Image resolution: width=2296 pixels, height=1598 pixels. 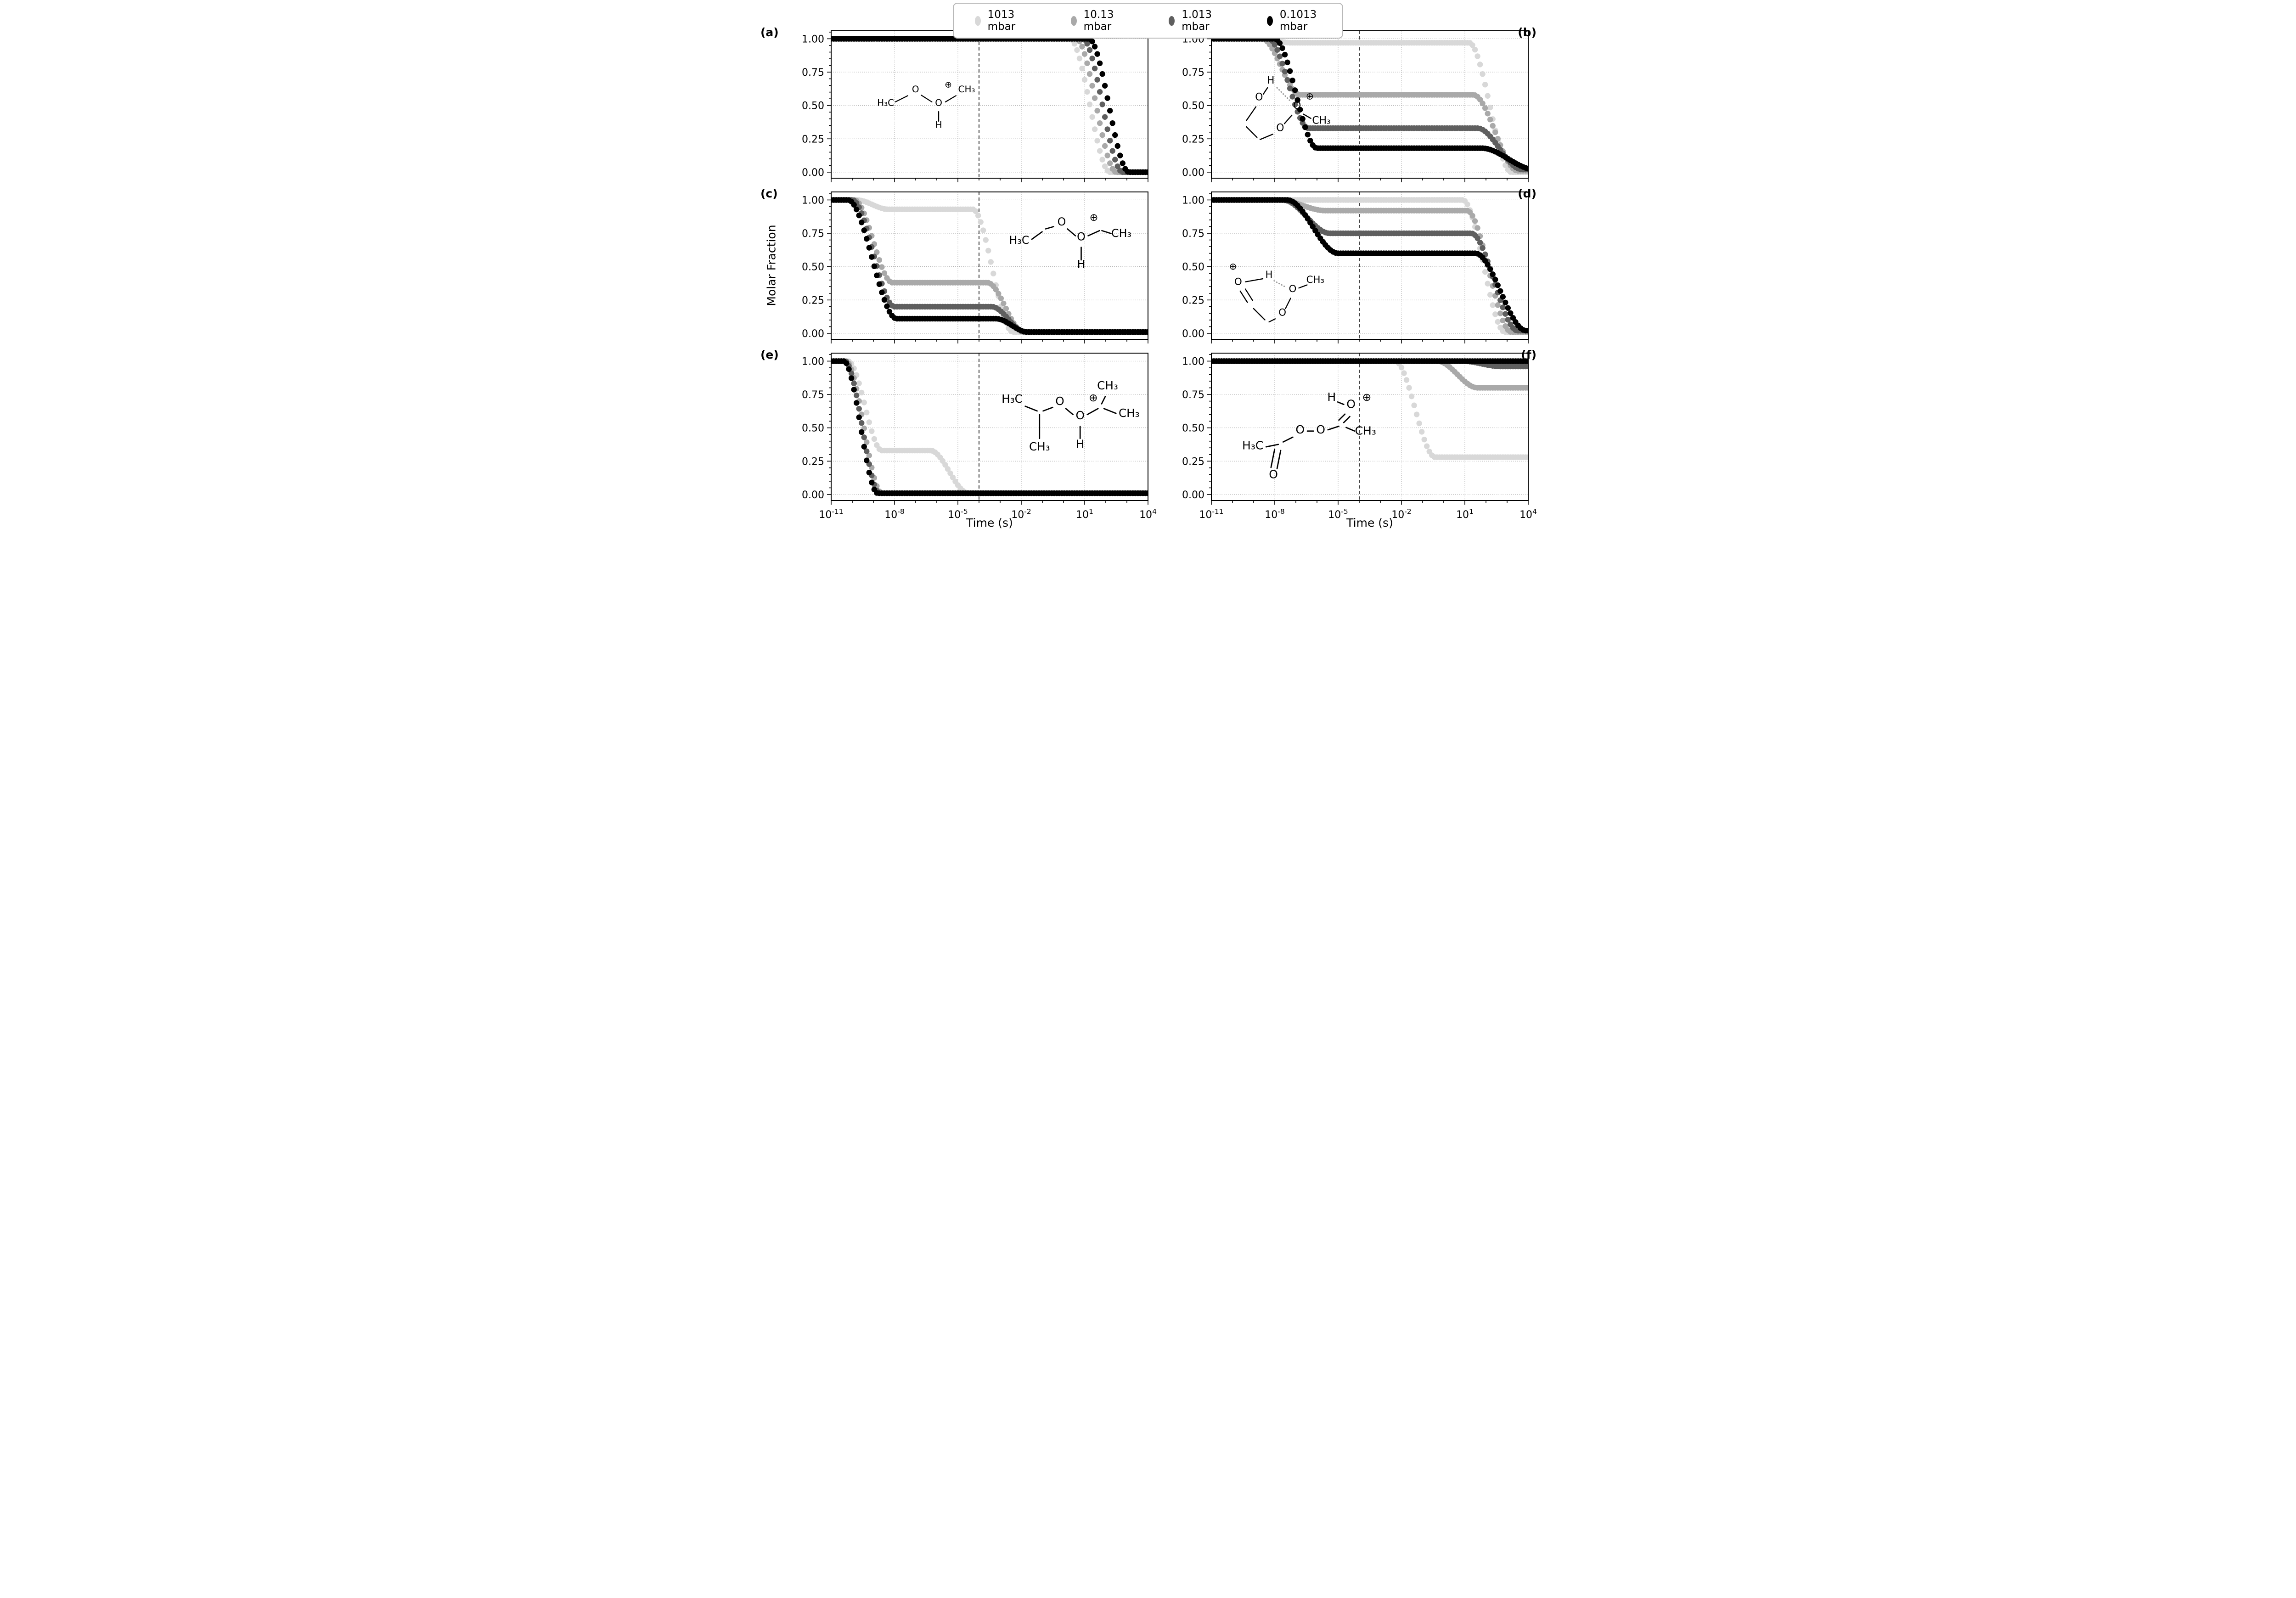 What do you see at coordinates (771, 265) in the screenshot?
I see `y-axis-title: Molar Fraction` at bounding box center [771, 265].